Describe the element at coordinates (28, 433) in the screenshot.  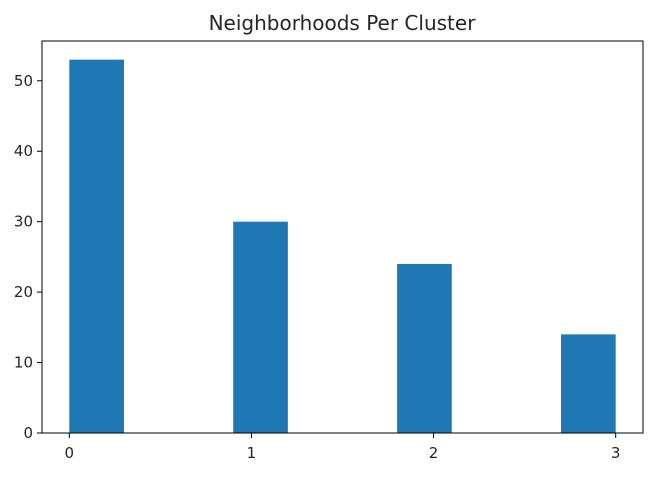
I see `y-tick-label-0: 0` at that location.